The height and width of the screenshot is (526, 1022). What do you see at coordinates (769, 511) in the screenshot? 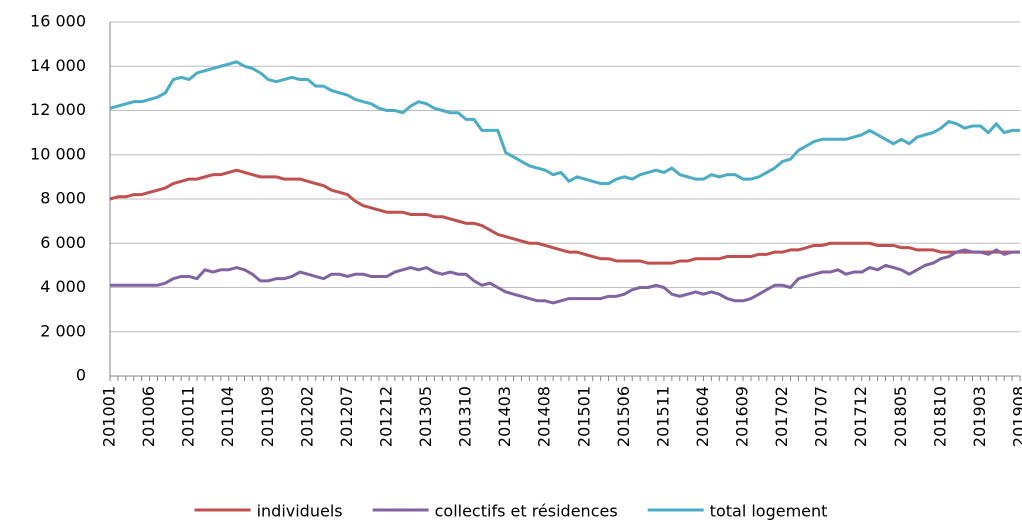
I see `legend-label: total logement` at bounding box center [769, 511].